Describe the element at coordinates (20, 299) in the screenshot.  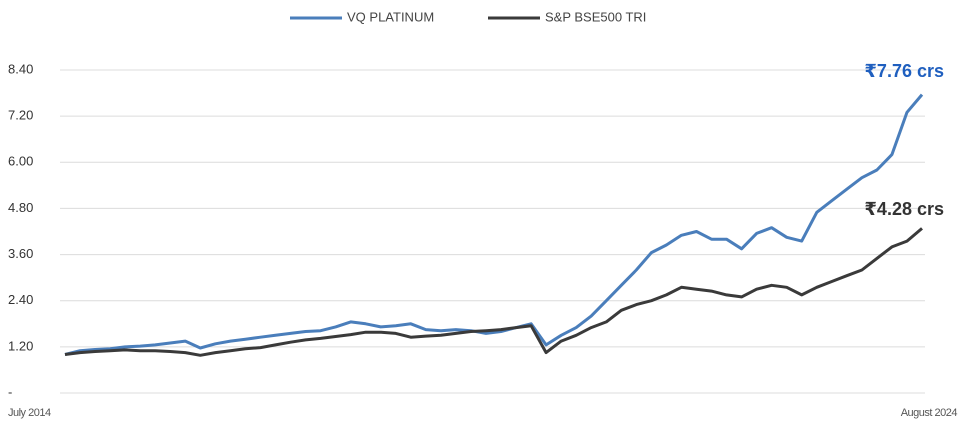
I see `y-tick-label: 2.40` at that location.